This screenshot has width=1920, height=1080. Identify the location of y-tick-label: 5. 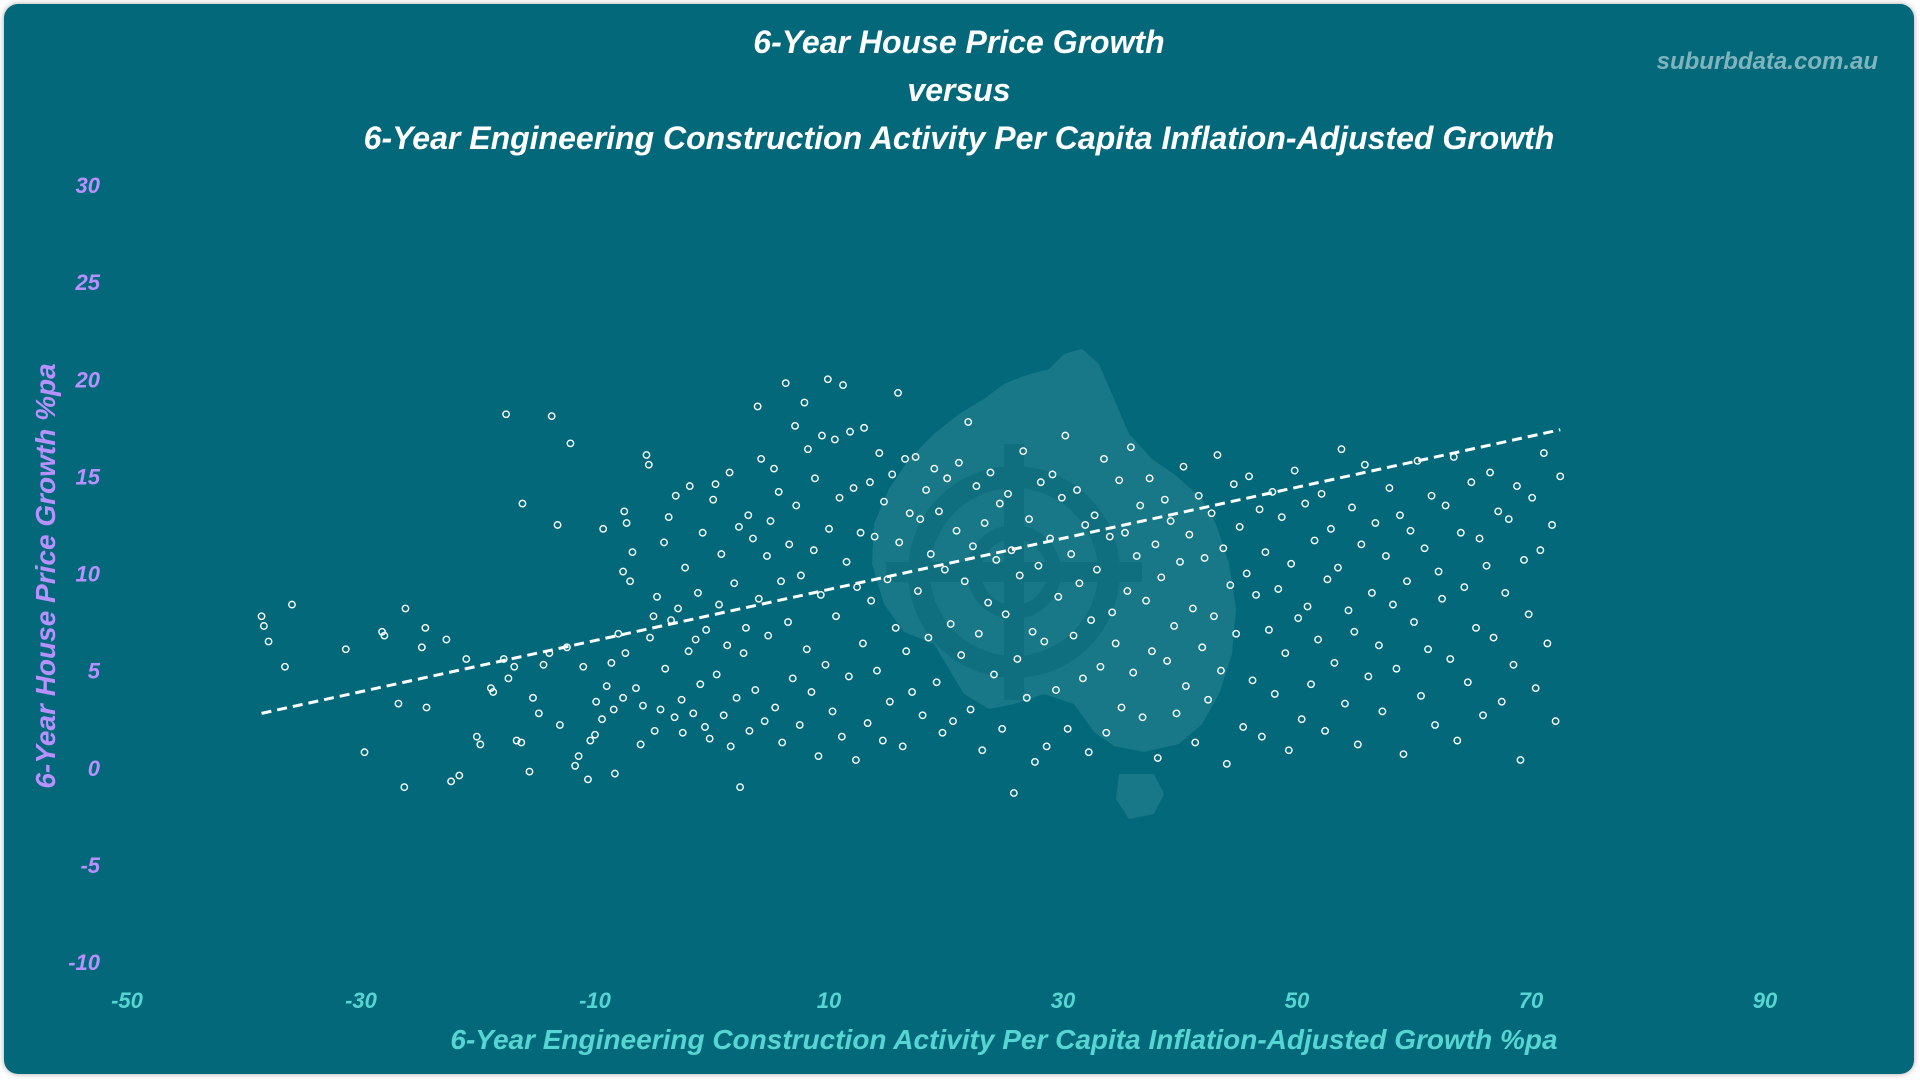
(94, 671).